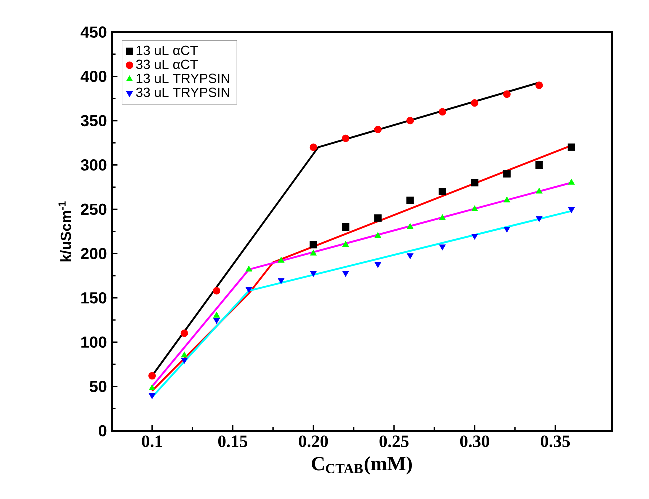 Image resolution: width=649 pixels, height=499 pixels. Describe the element at coordinates (183, 93) in the screenshot. I see `legend-label: 33 uL TRYPSIN` at that location.